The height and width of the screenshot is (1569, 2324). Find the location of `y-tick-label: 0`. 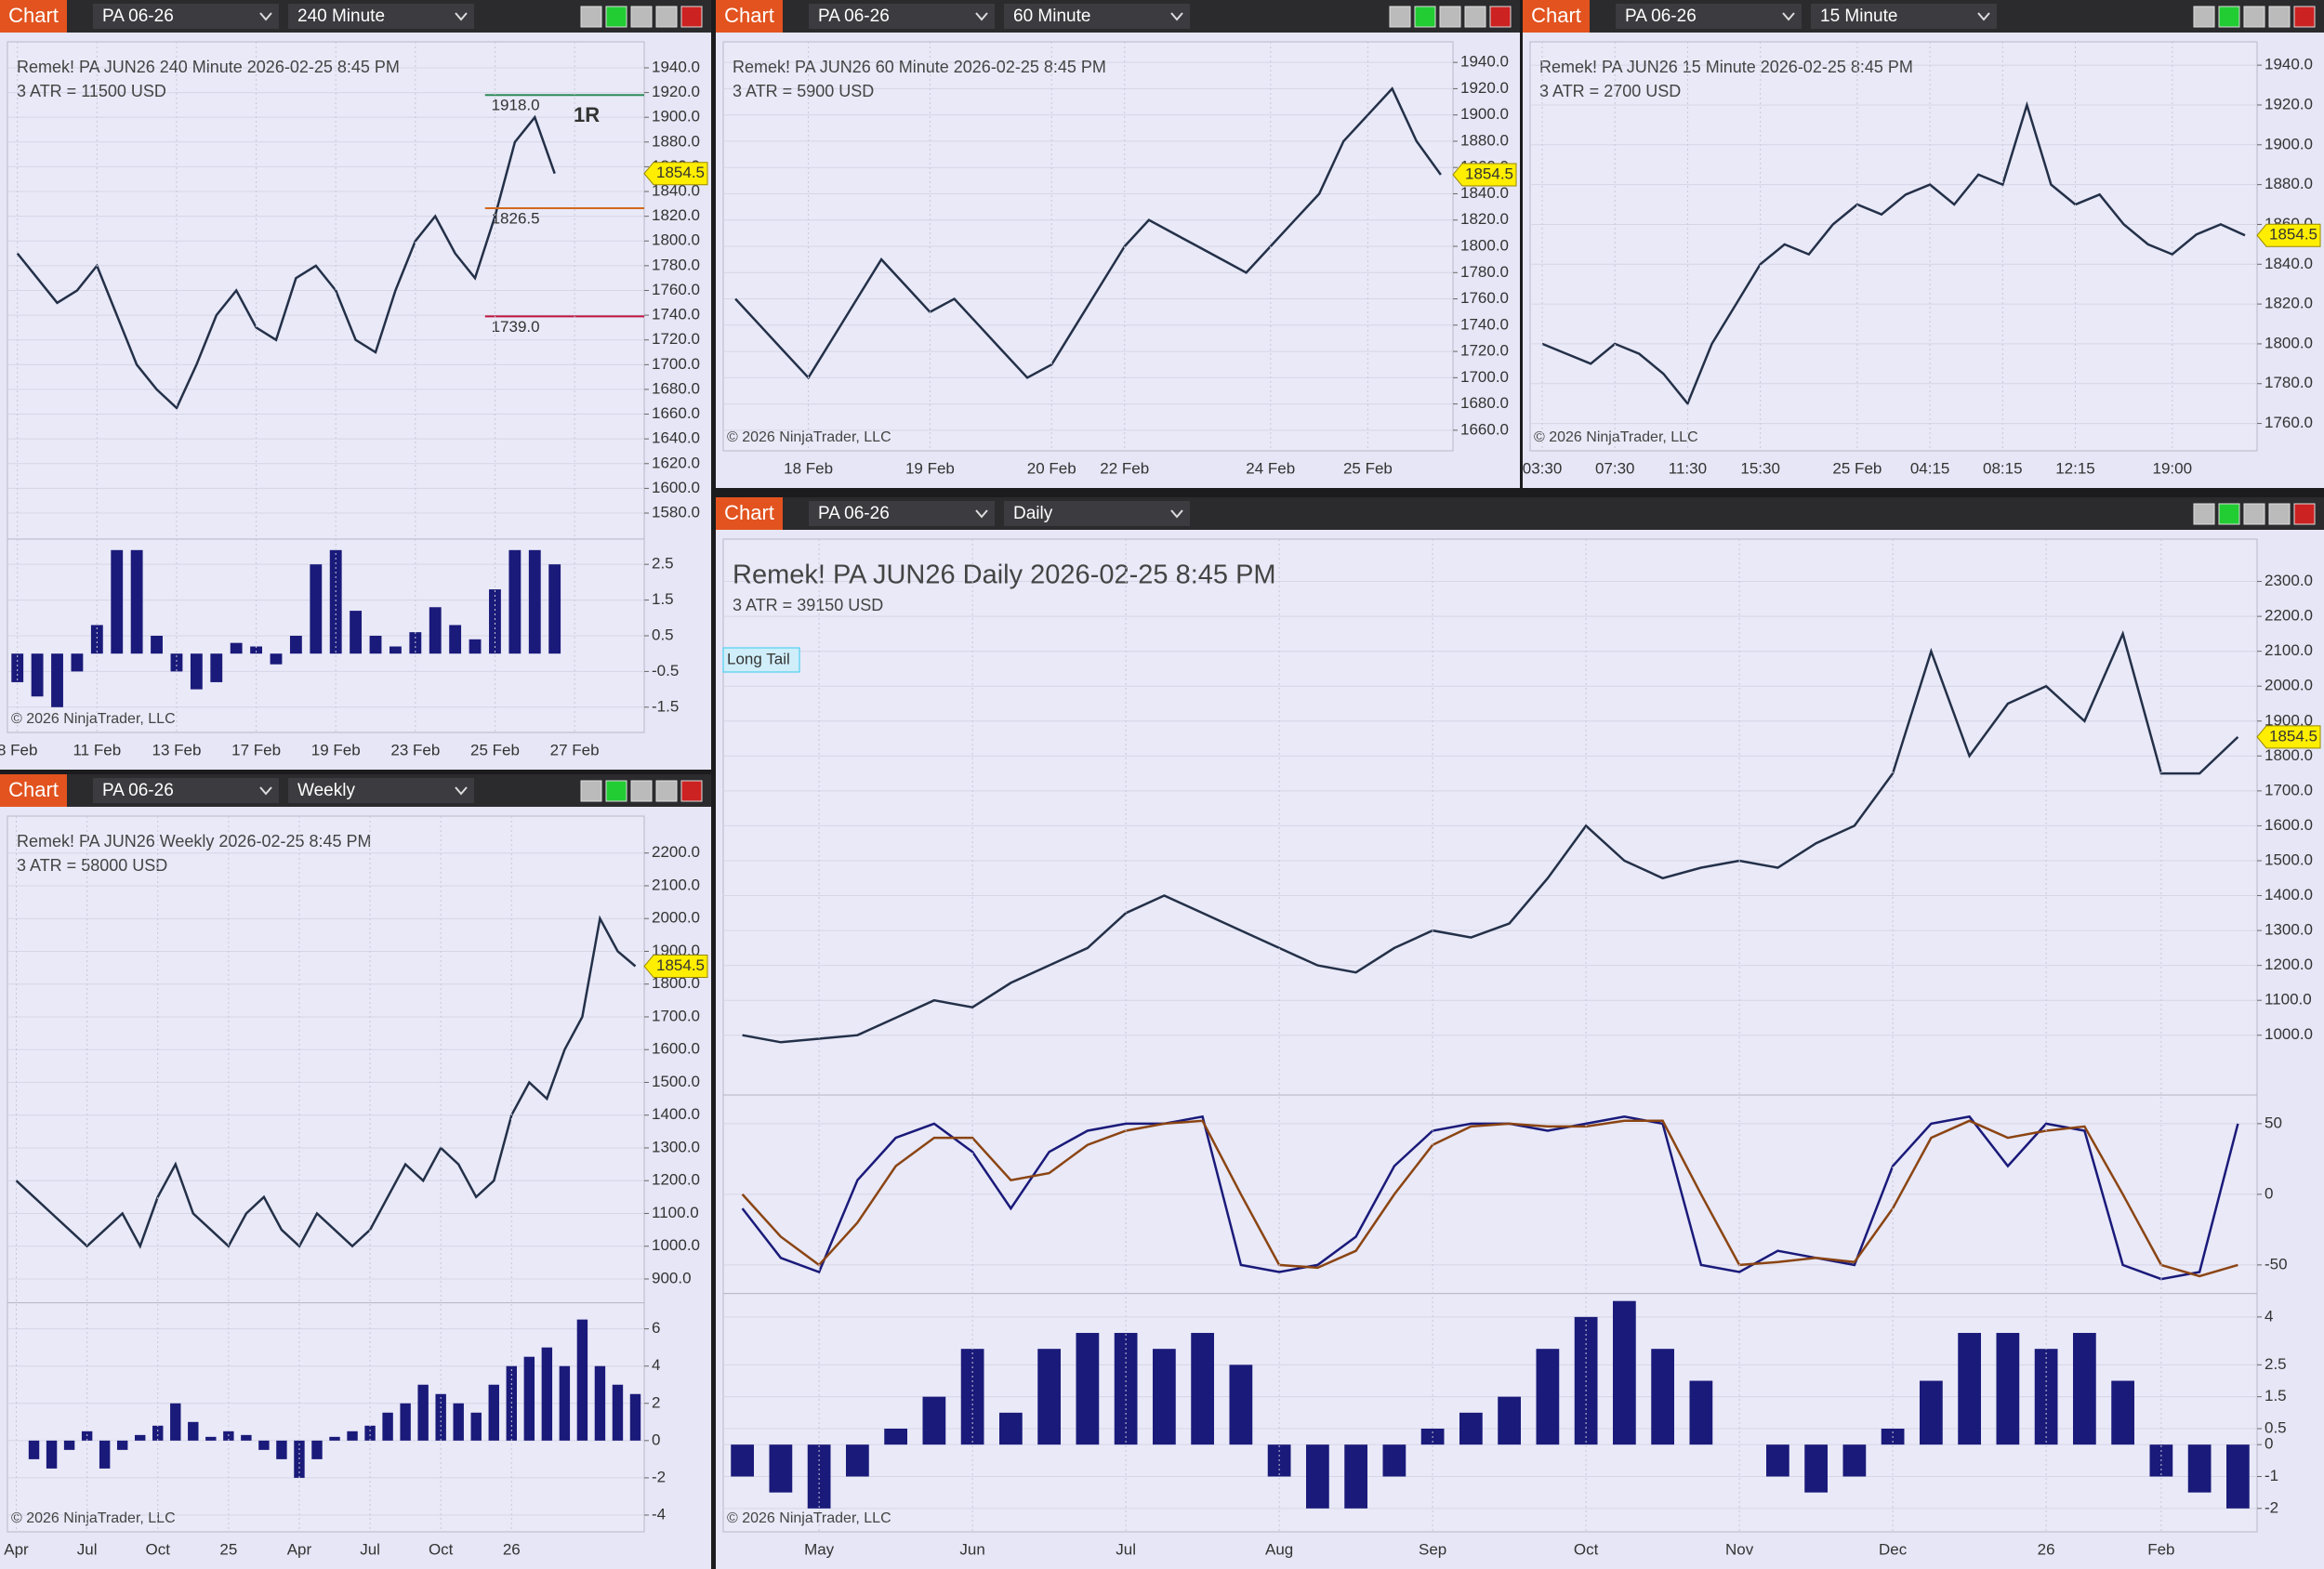

y-tick-label: 0 is located at coordinates (656, 1439).